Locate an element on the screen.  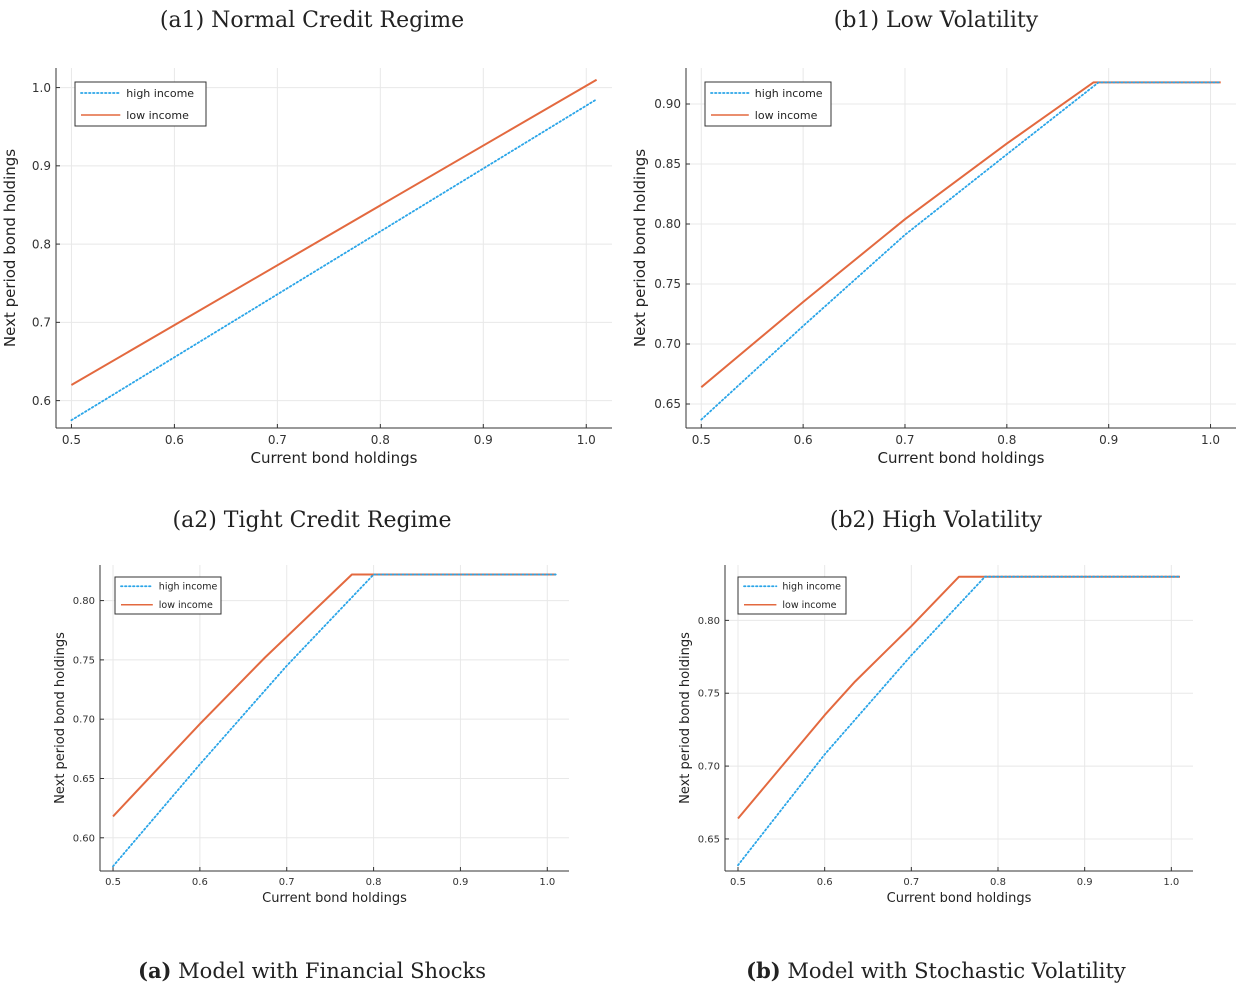
caption-b: (b) Model with Stochastic Volatility is located at coordinates (936, 970).